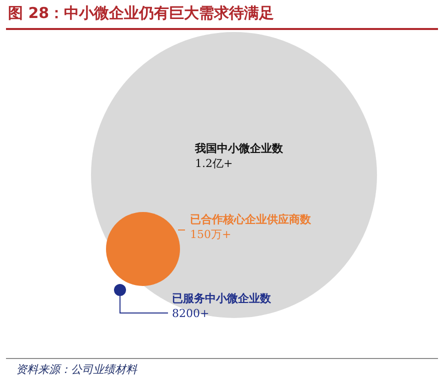 The image size is (444, 385). What do you see at coordinates (141, 13) in the screenshot?
I see `text: 图 28：中小微企业仍有巨大需求待满足` at bounding box center [141, 13].